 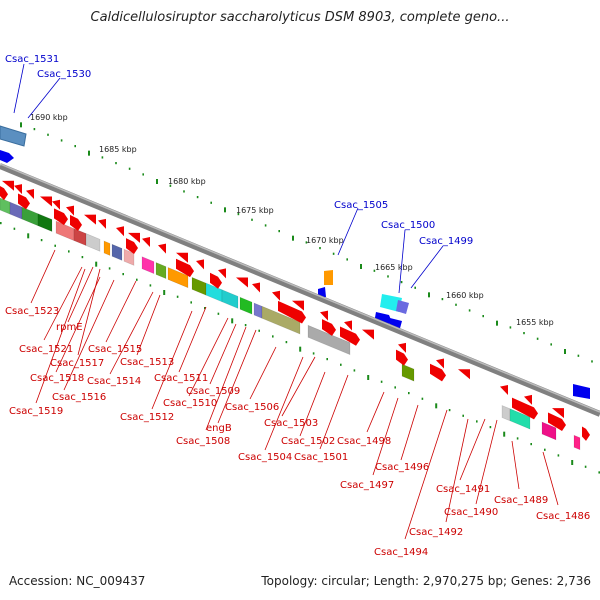 What do you see at coordinates (219, 428) in the screenshot?
I see `gene-label: engB` at bounding box center [219, 428].